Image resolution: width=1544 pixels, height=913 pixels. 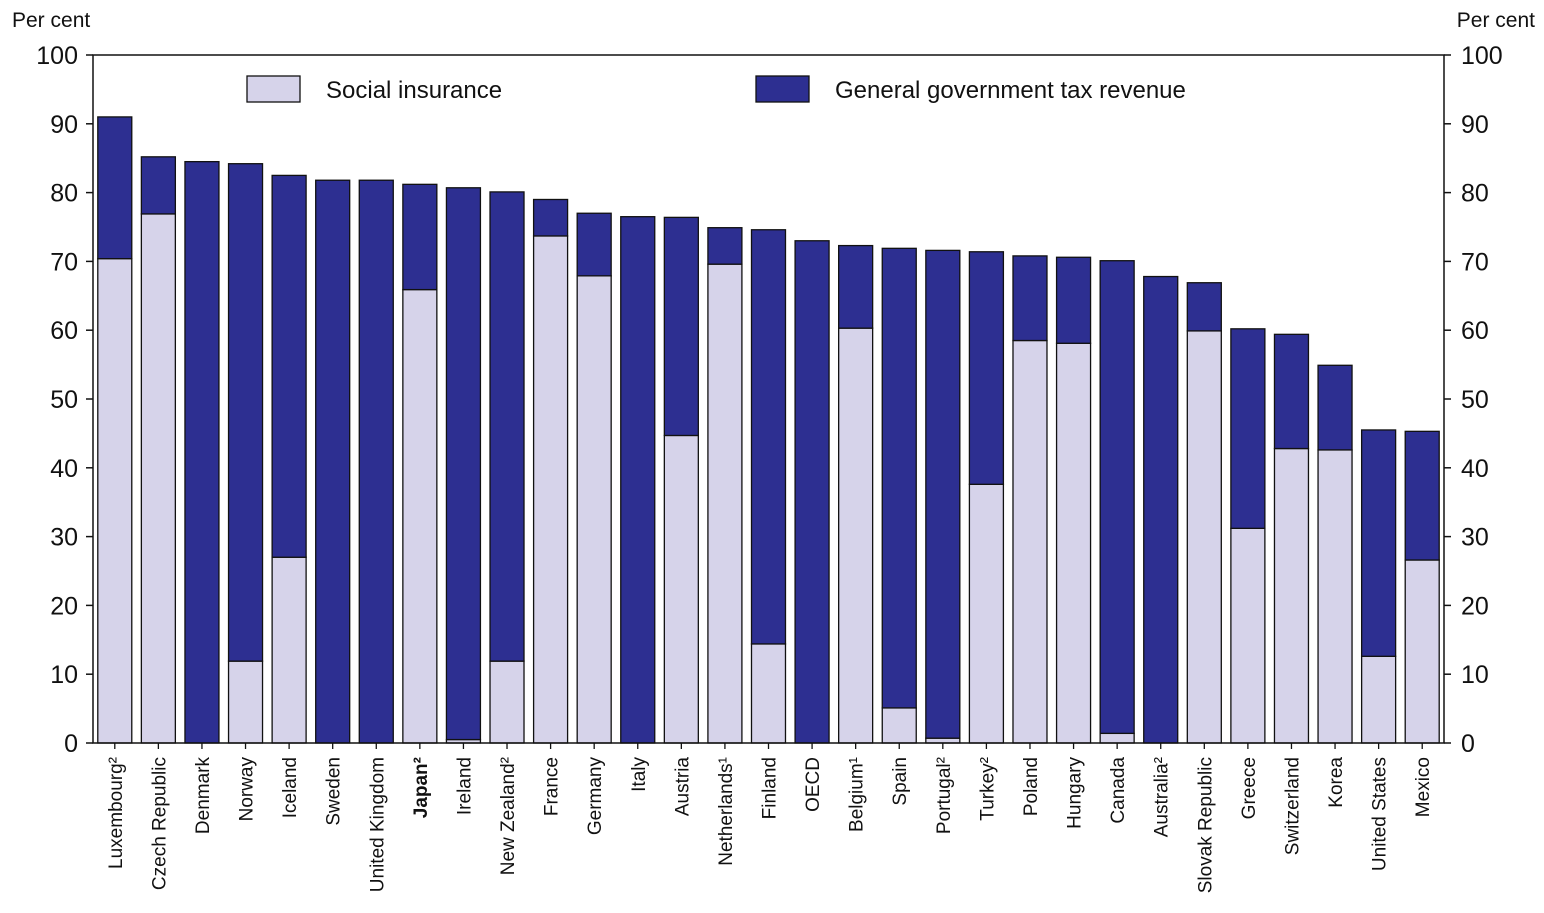 I want to click on left-tick-label-70: 70, so click(x=64, y=262).